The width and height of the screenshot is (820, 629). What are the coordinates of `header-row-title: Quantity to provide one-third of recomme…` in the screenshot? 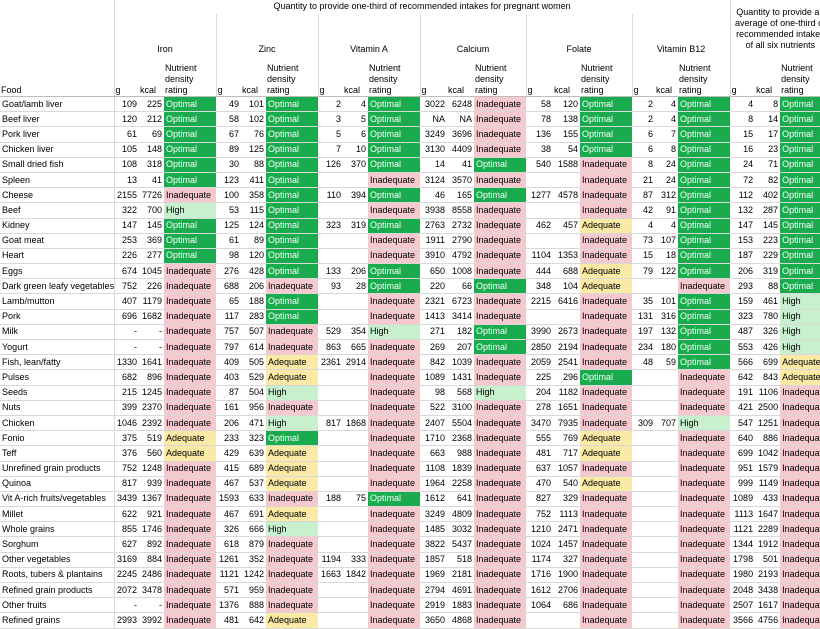 It's located at (410, 29).